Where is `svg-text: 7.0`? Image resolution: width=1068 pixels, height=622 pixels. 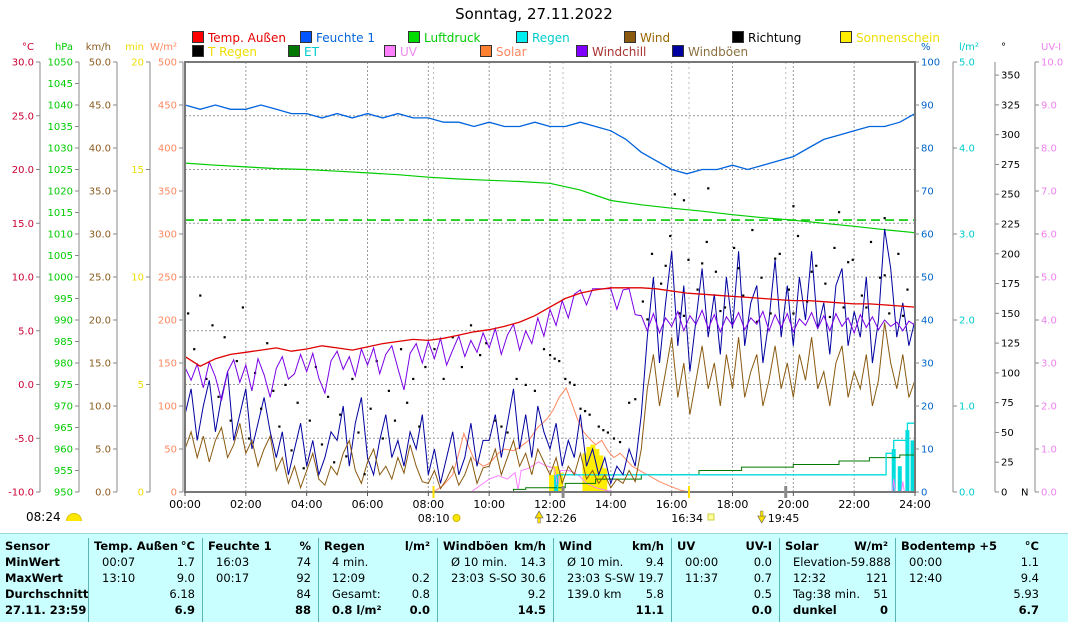 svg-text: 7.0 is located at coordinates (1049, 192).